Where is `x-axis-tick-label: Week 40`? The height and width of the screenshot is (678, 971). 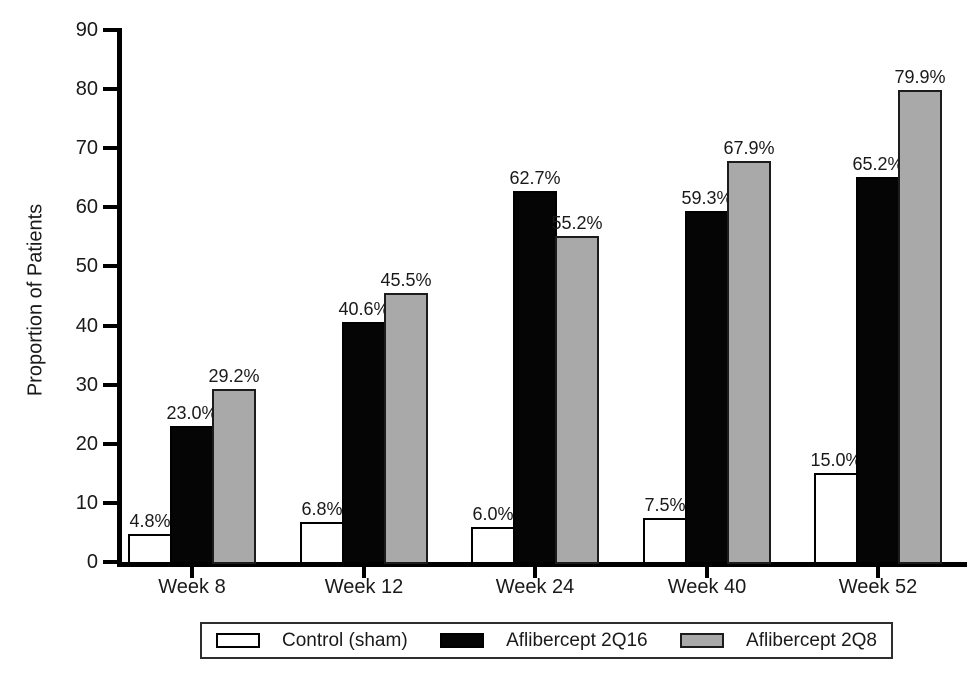
x-axis-tick-label: Week 40 is located at coordinates (707, 587).